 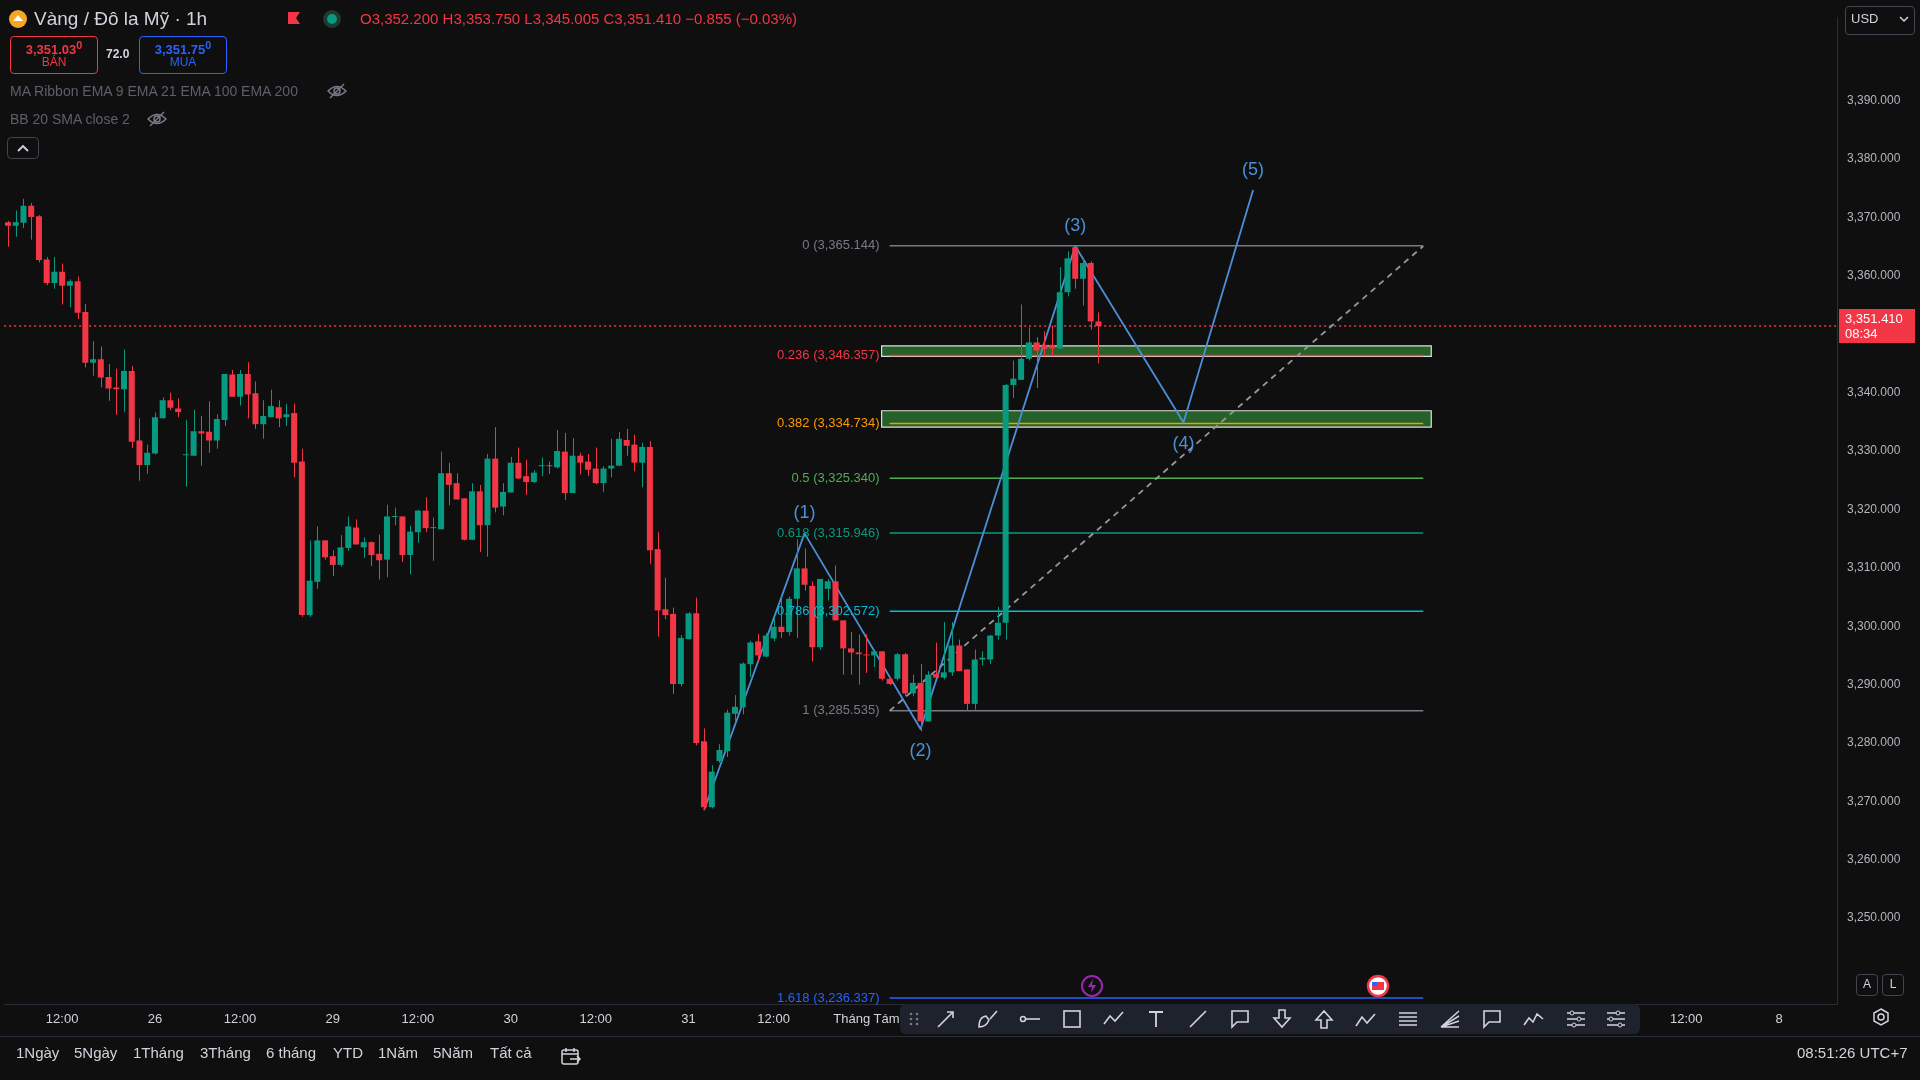 What do you see at coordinates (183, 48) in the screenshot?
I see `annotation: 3,351.75$^{0}$` at bounding box center [183, 48].